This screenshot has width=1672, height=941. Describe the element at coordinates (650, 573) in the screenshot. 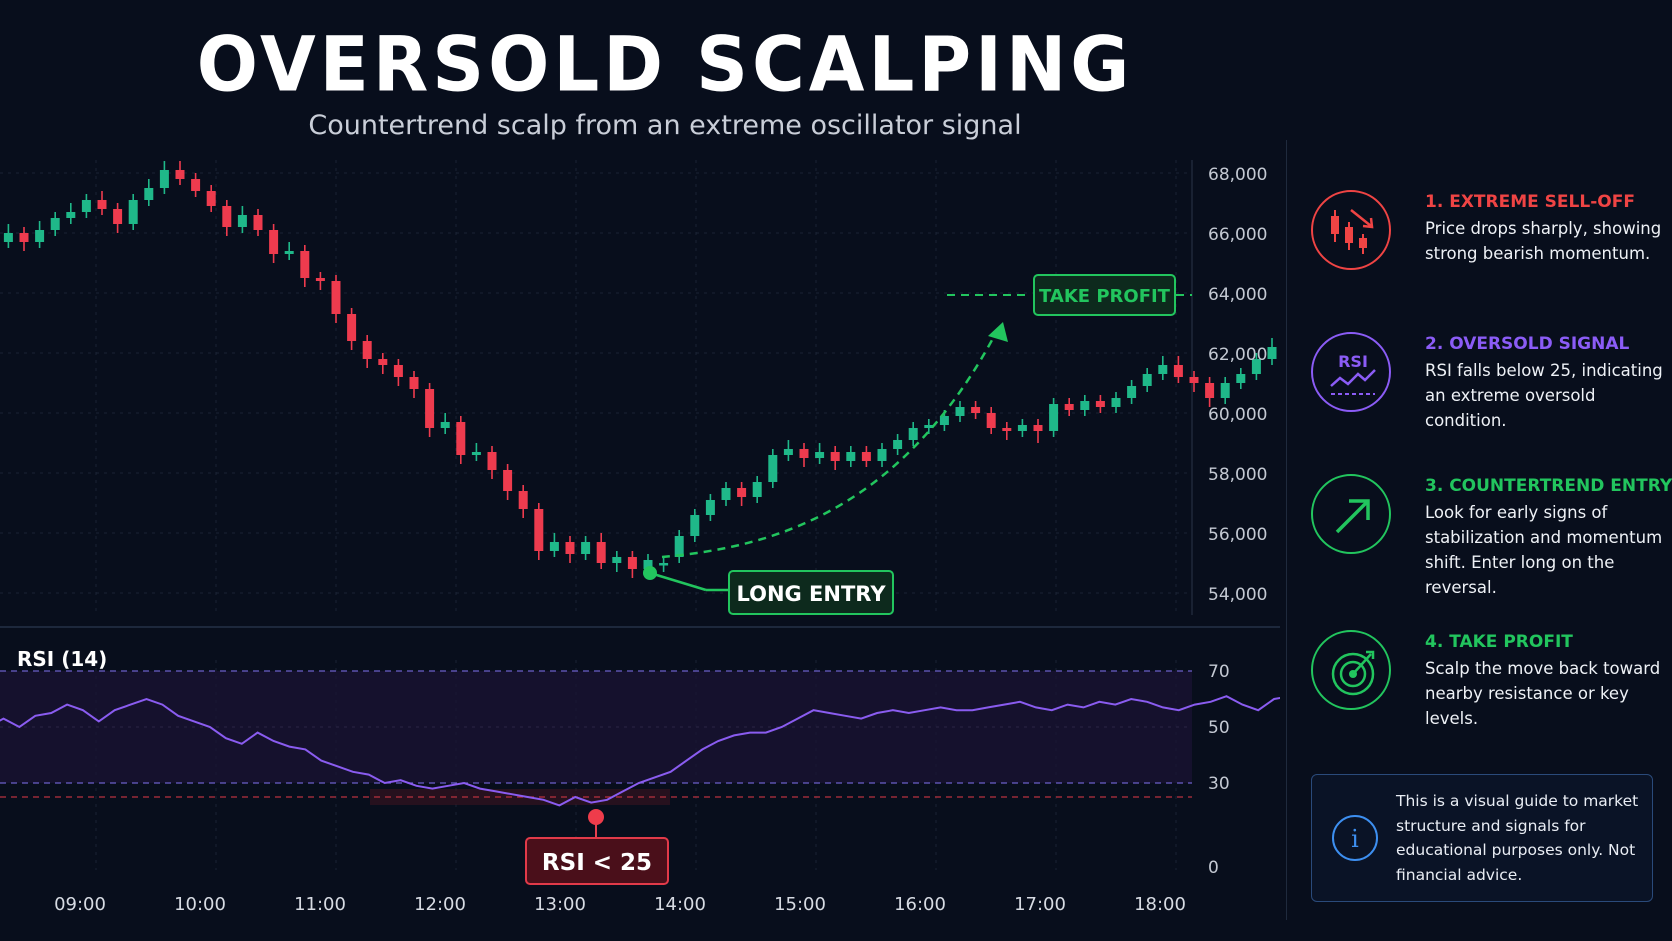

I see `entry-point-marker` at that location.